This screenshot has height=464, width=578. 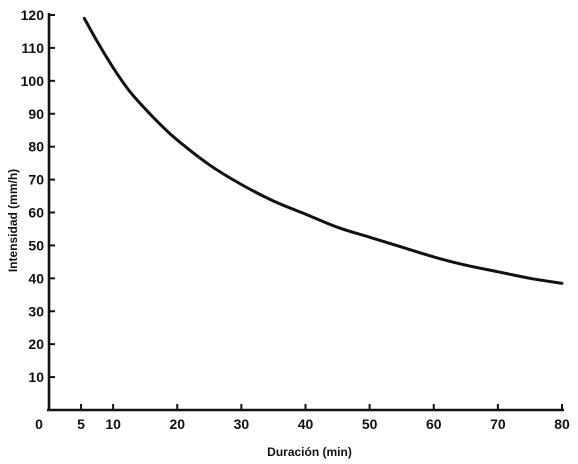 I want to click on y-tick-label: 80, so click(x=36, y=147).